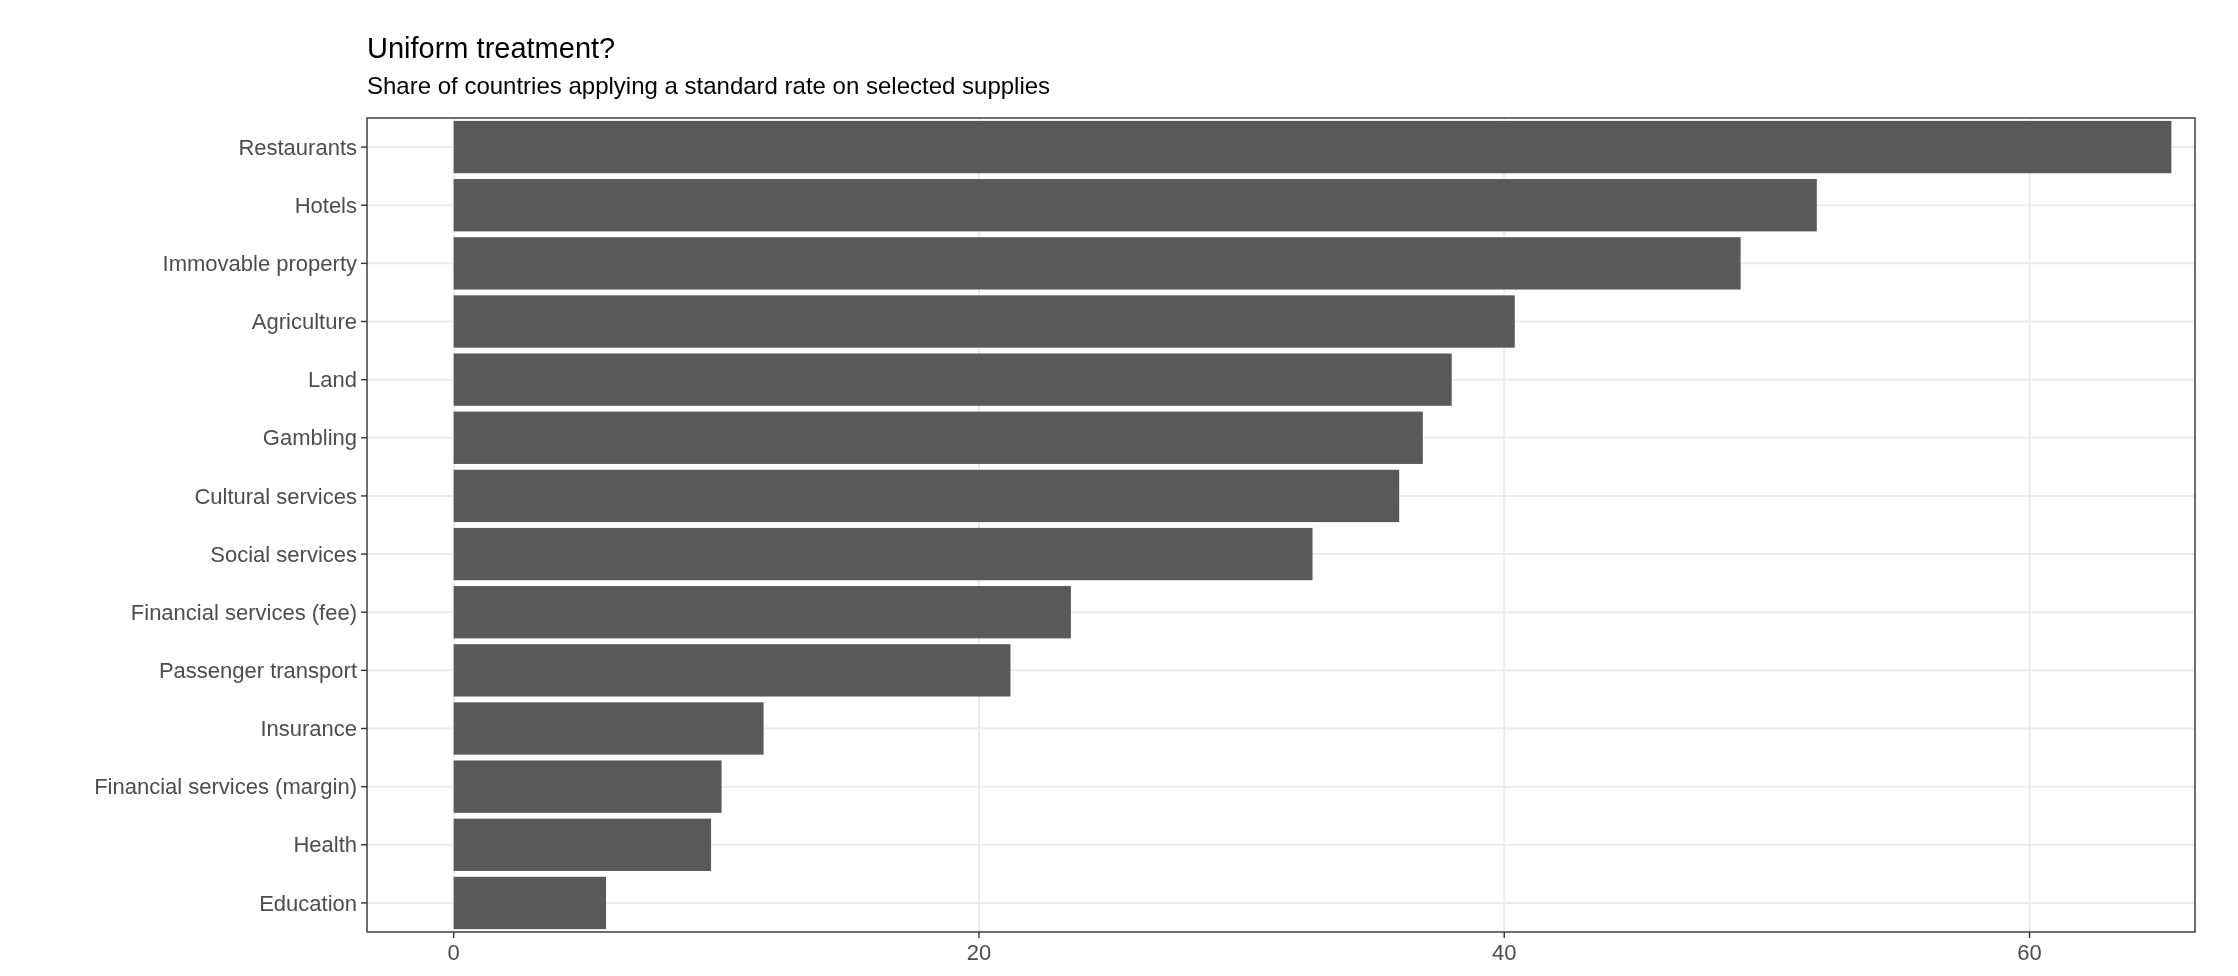 The height and width of the screenshot is (976, 2238). What do you see at coordinates (325, 845) in the screenshot?
I see `y-tick-label: Health` at bounding box center [325, 845].